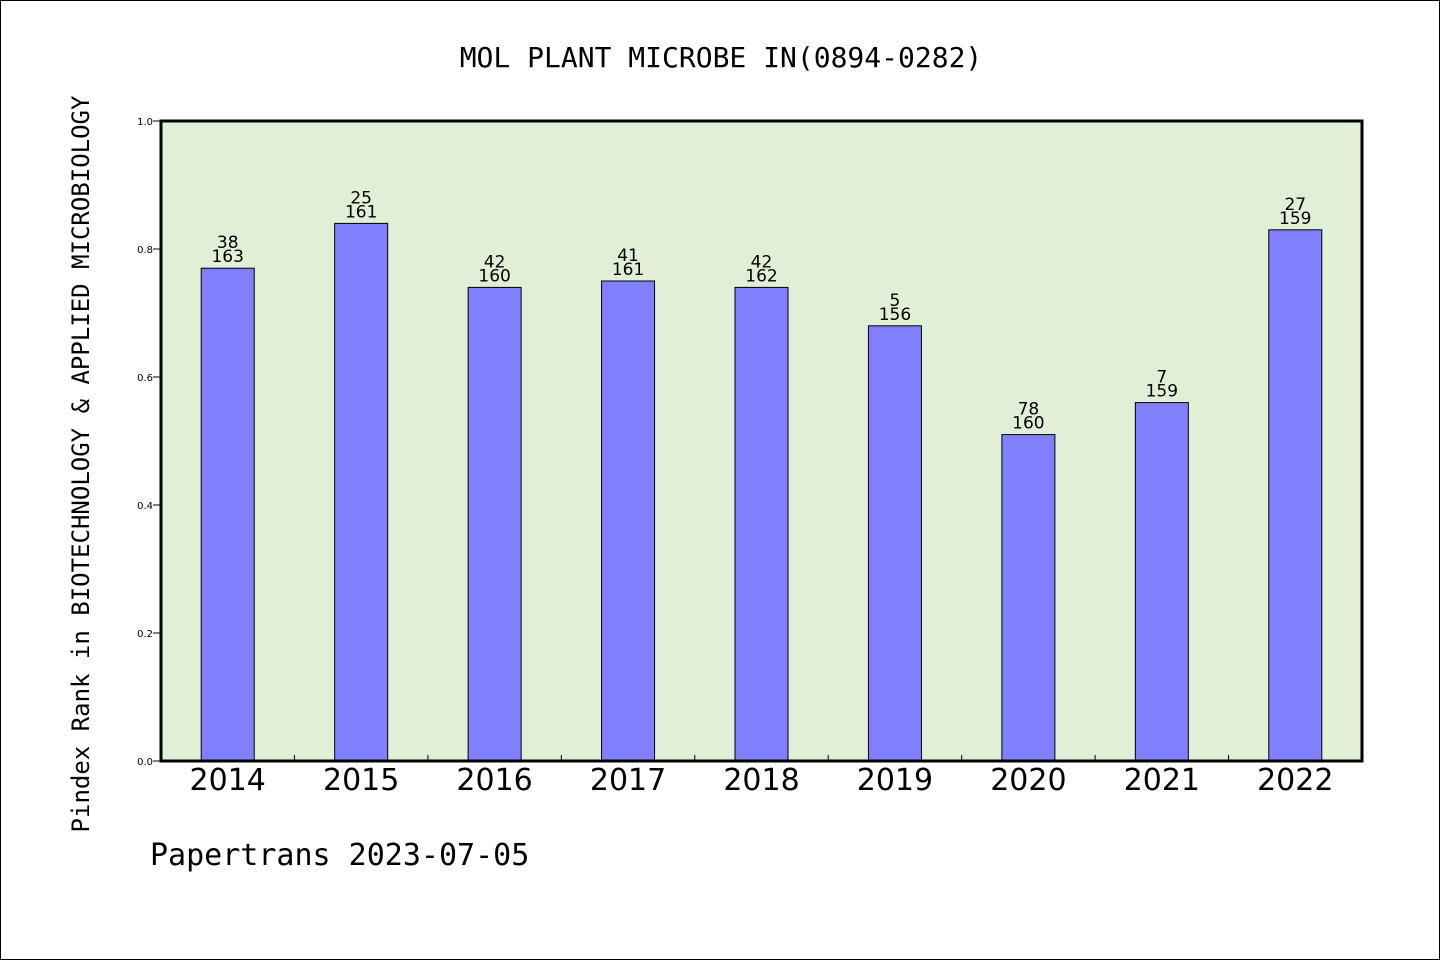 The image size is (1440, 961). Describe the element at coordinates (761, 780) in the screenshot. I see `x-tick-label: 2018` at that location.